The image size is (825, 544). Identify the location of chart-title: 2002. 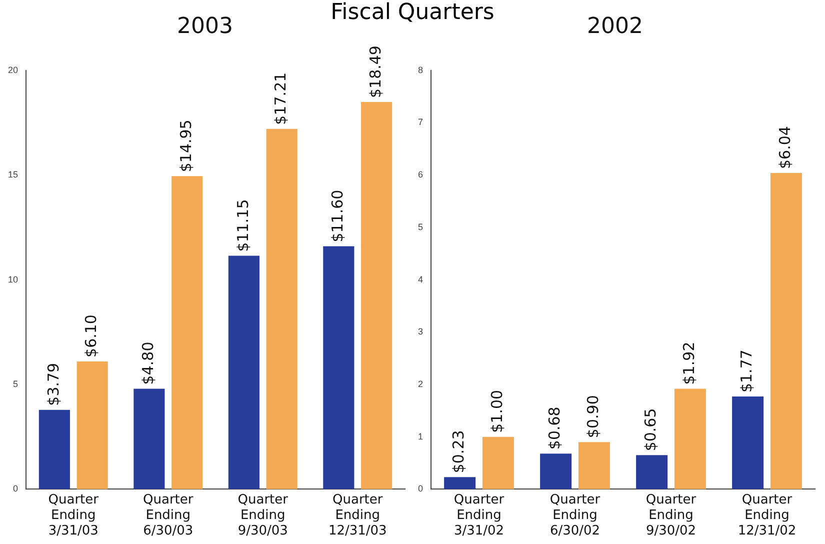
(615, 26).